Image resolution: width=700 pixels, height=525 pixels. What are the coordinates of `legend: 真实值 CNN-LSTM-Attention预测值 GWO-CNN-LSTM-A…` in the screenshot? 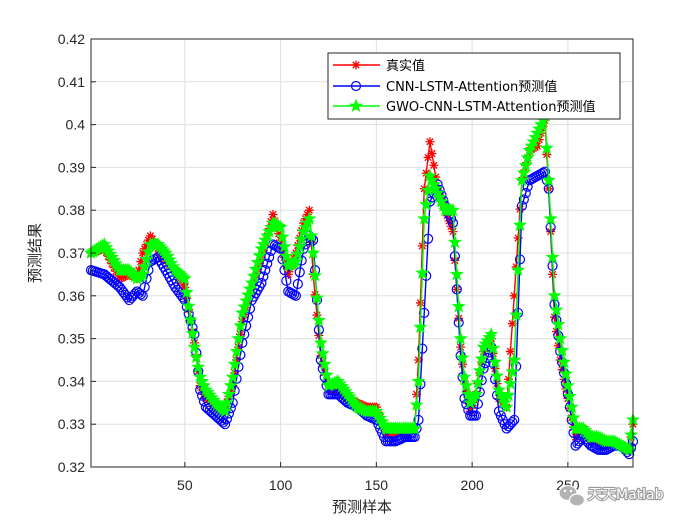 It's located at (474, 86).